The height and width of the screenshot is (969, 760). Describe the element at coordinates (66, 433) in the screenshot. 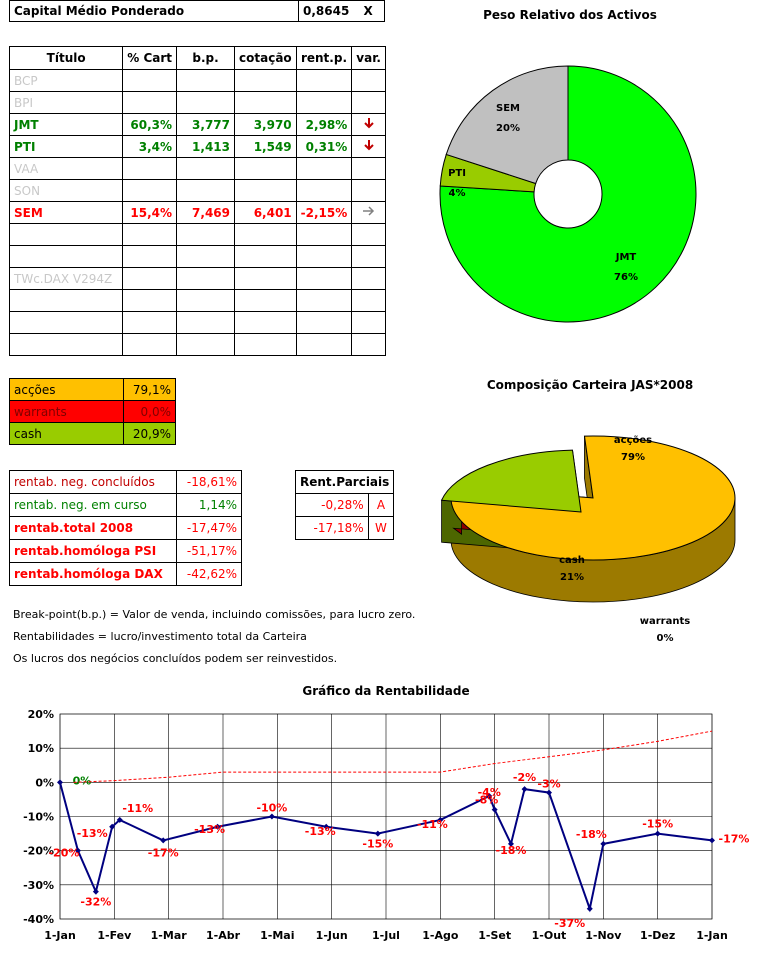

I see `composition-label: cash` at that location.